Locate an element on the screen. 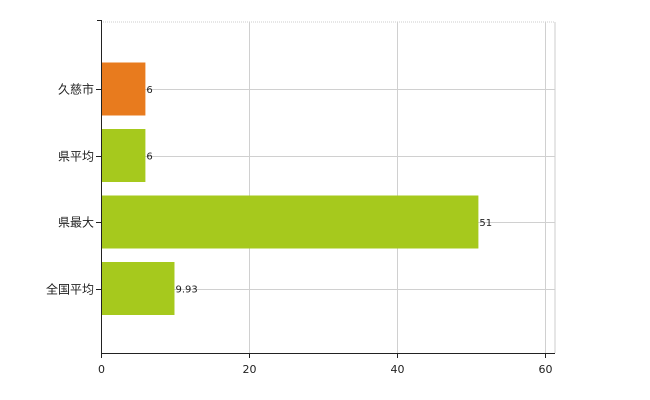  x-tick-label: 20 is located at coordinates (250, 369).